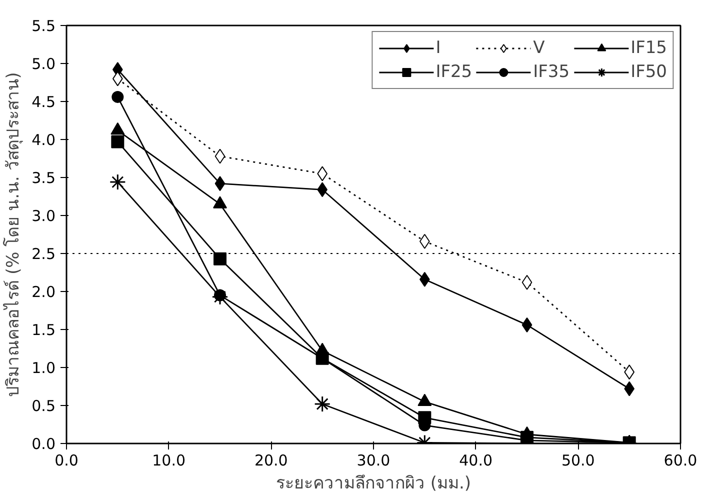 The image size is (707, 503). Describe the element at coordinates (44, 254) in the screenshot. I see `y-tick-label: 2.5` at that location.